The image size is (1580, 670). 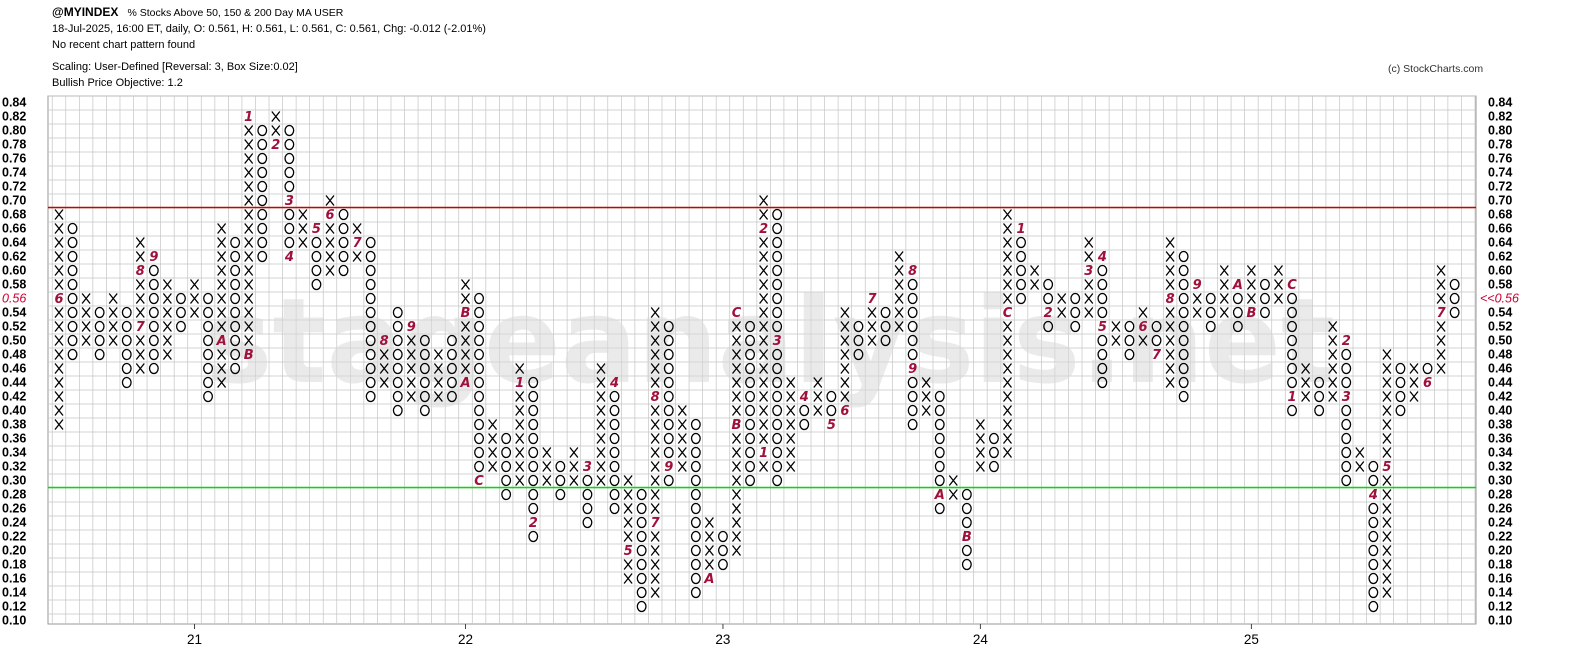 I want to click on y-tick-left: 0.82, so click(x=14, y=117).